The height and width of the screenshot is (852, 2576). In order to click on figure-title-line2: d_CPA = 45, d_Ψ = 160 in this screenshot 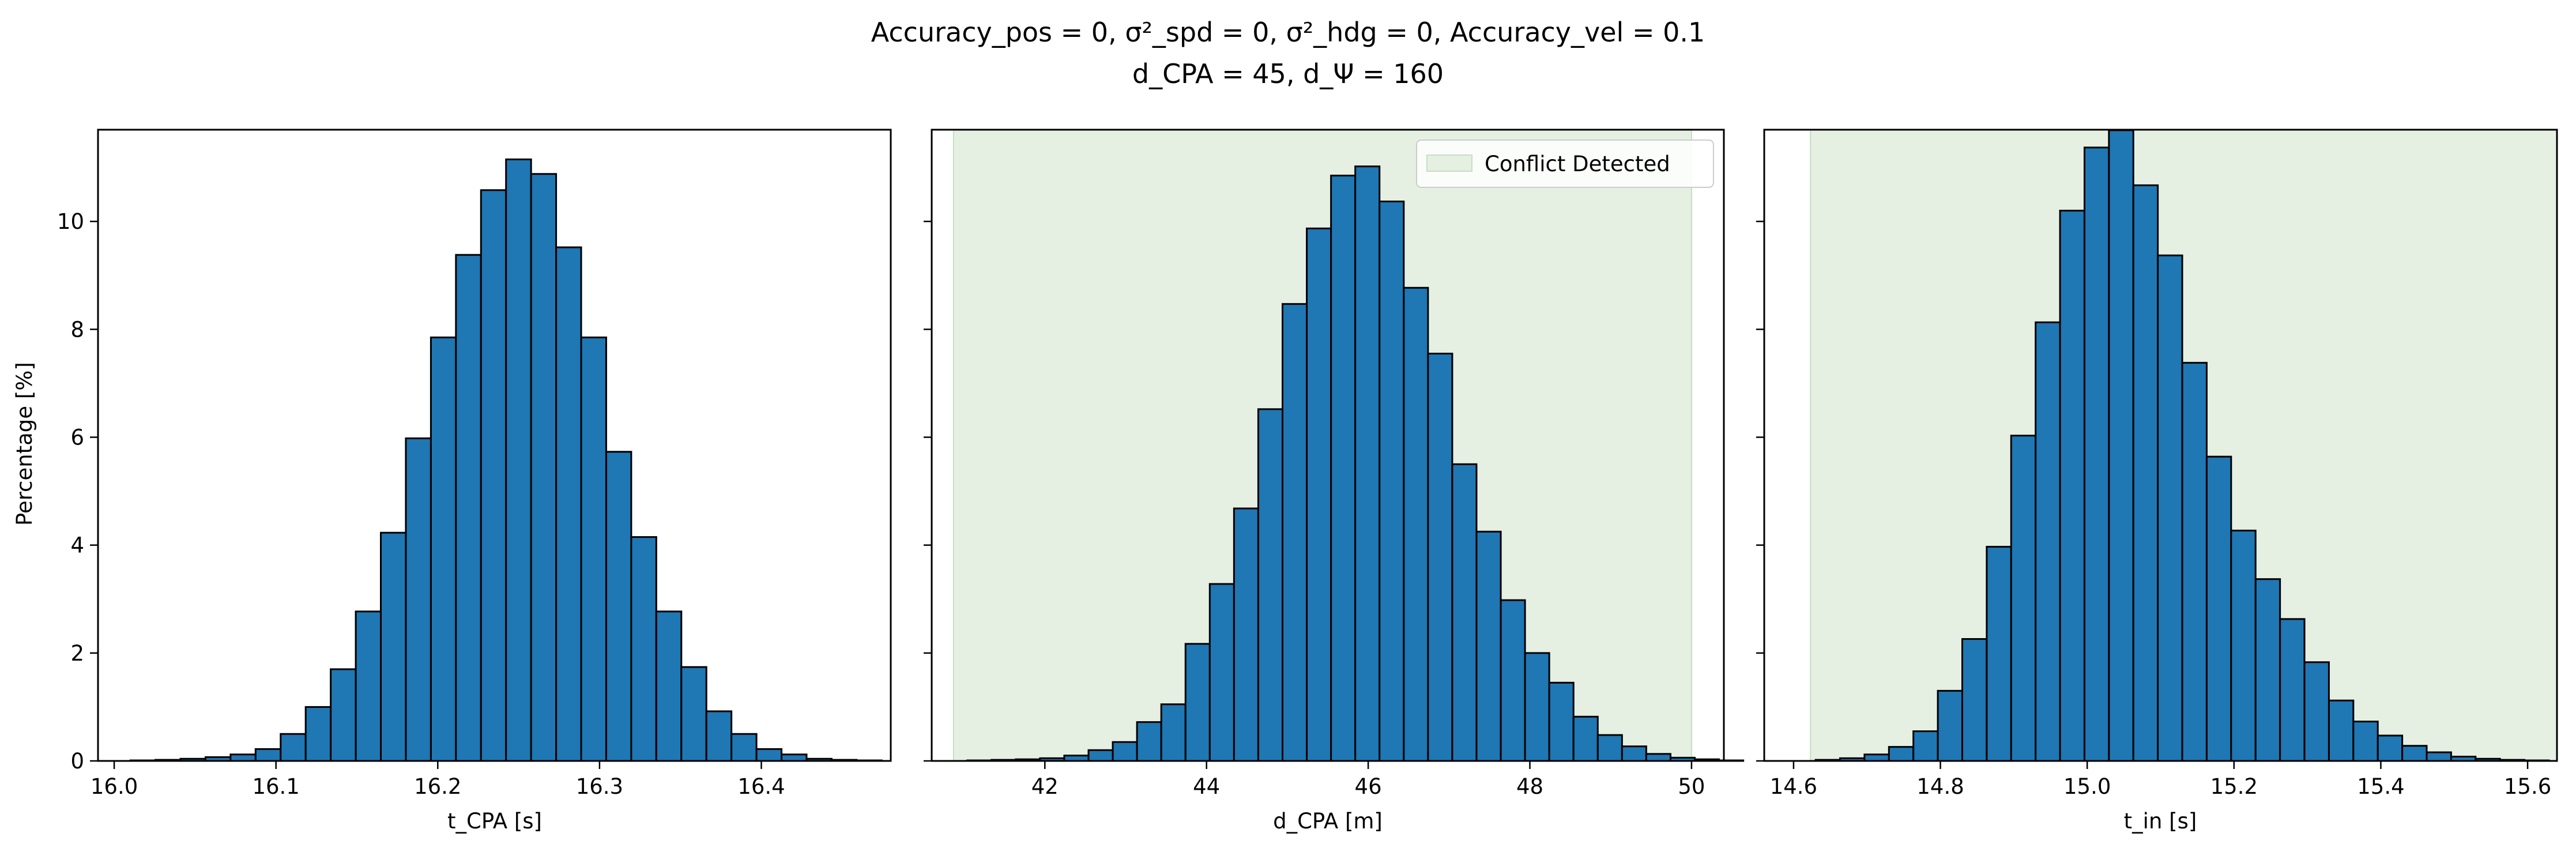, I will do `click(1288, 74)`.